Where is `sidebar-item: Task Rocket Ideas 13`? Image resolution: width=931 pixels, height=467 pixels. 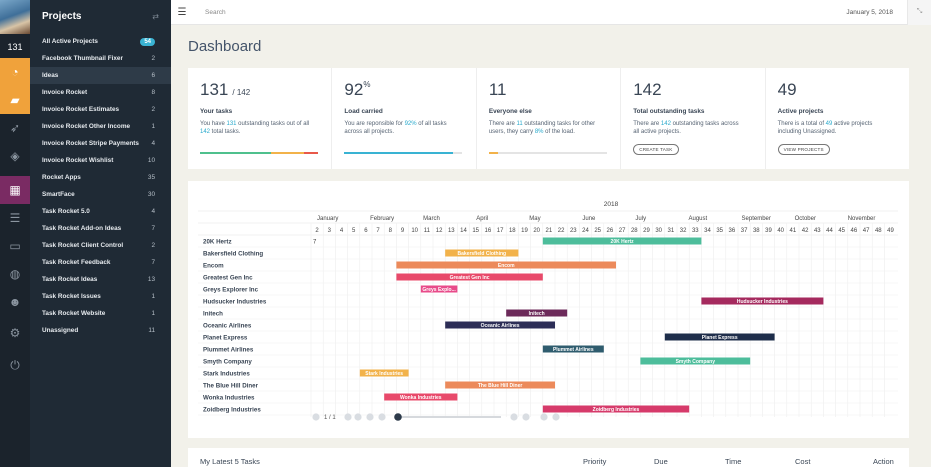 sidebar-item: Task Rocket Ideas 13 is located at coordinates (100, 279).